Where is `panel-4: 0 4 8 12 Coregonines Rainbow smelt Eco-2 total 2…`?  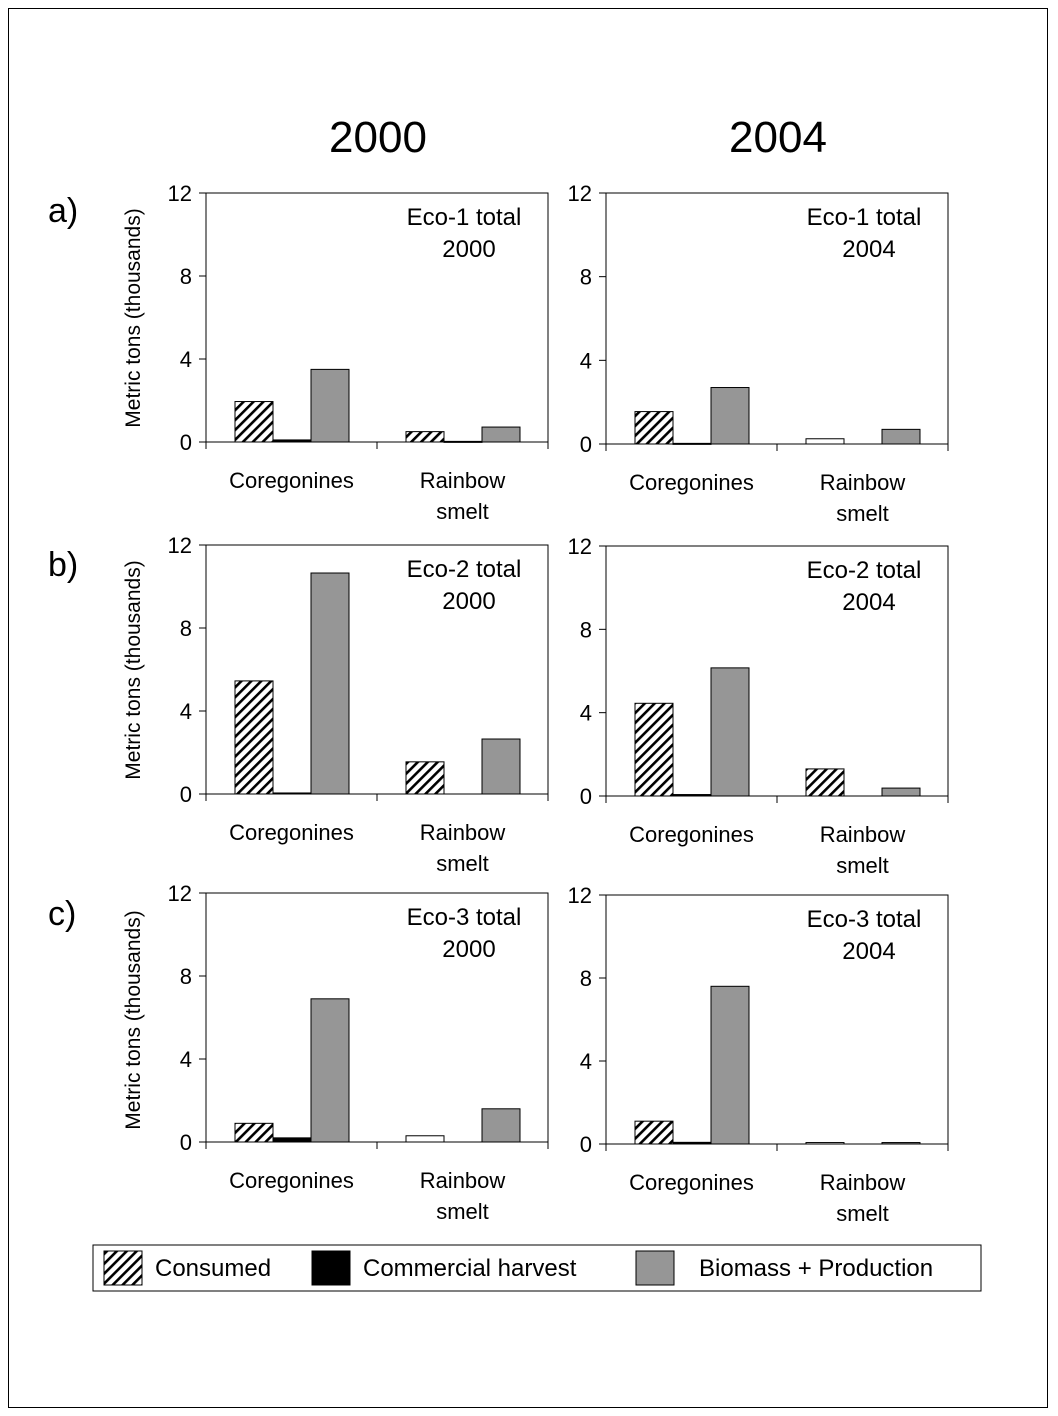
panel-4: 0 4 8 12 Coregonines Rainbow smelt Eco-2 total 2… is located at coordinates (758, 706).